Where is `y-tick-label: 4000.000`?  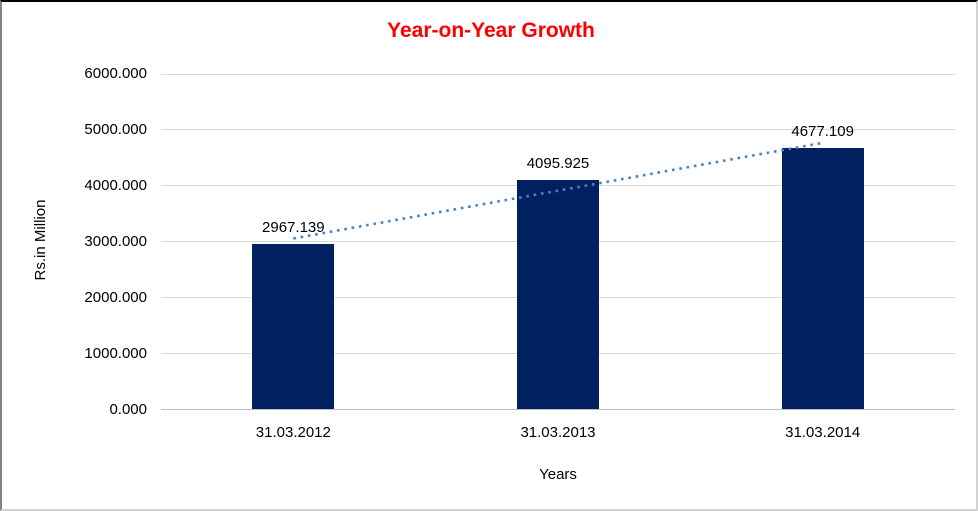 y-tick-label: 4000.000 is located at coordinates (115, 185).